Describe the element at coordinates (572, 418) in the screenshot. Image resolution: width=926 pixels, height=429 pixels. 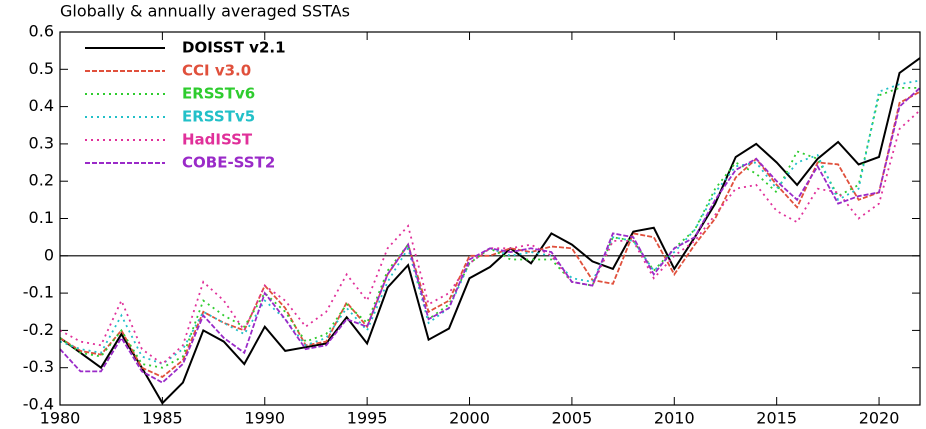
I see `x-tick-label: 2005` at that location.